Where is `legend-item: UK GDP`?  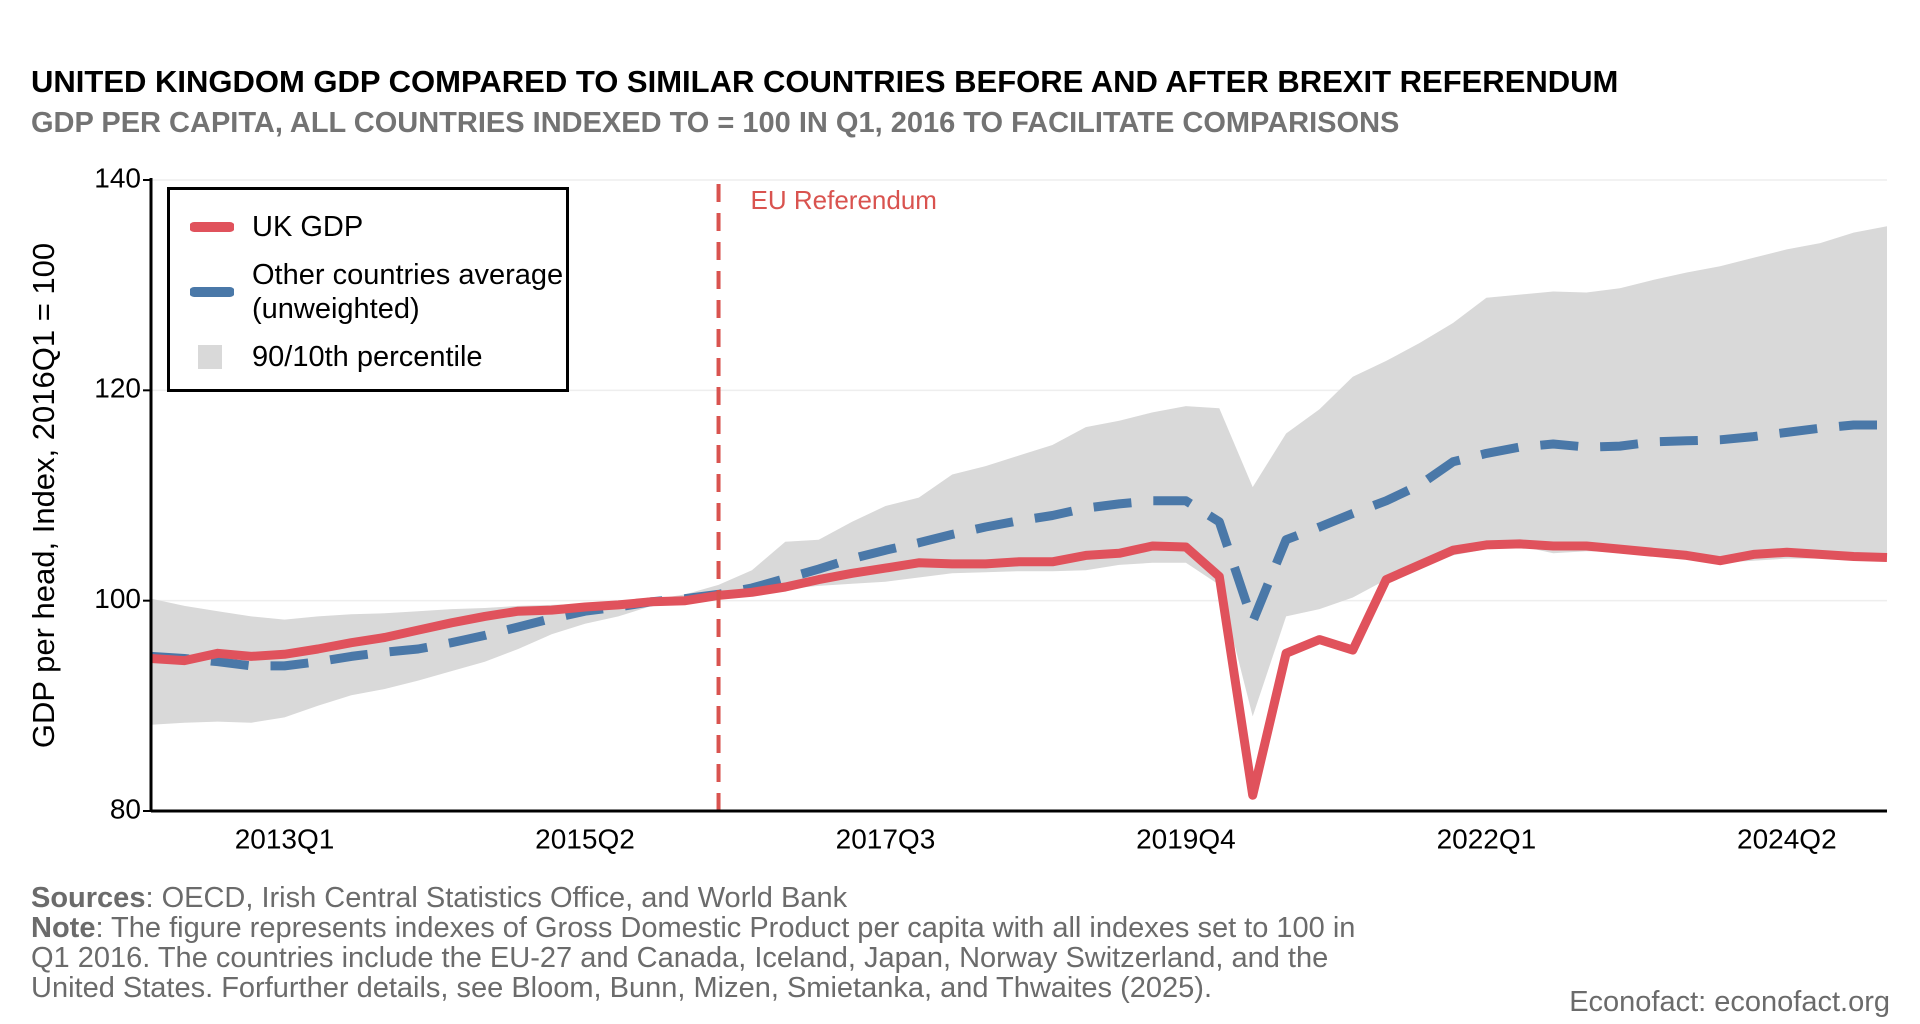
legend-item: UK GDP is located at coordinates (381, 227).